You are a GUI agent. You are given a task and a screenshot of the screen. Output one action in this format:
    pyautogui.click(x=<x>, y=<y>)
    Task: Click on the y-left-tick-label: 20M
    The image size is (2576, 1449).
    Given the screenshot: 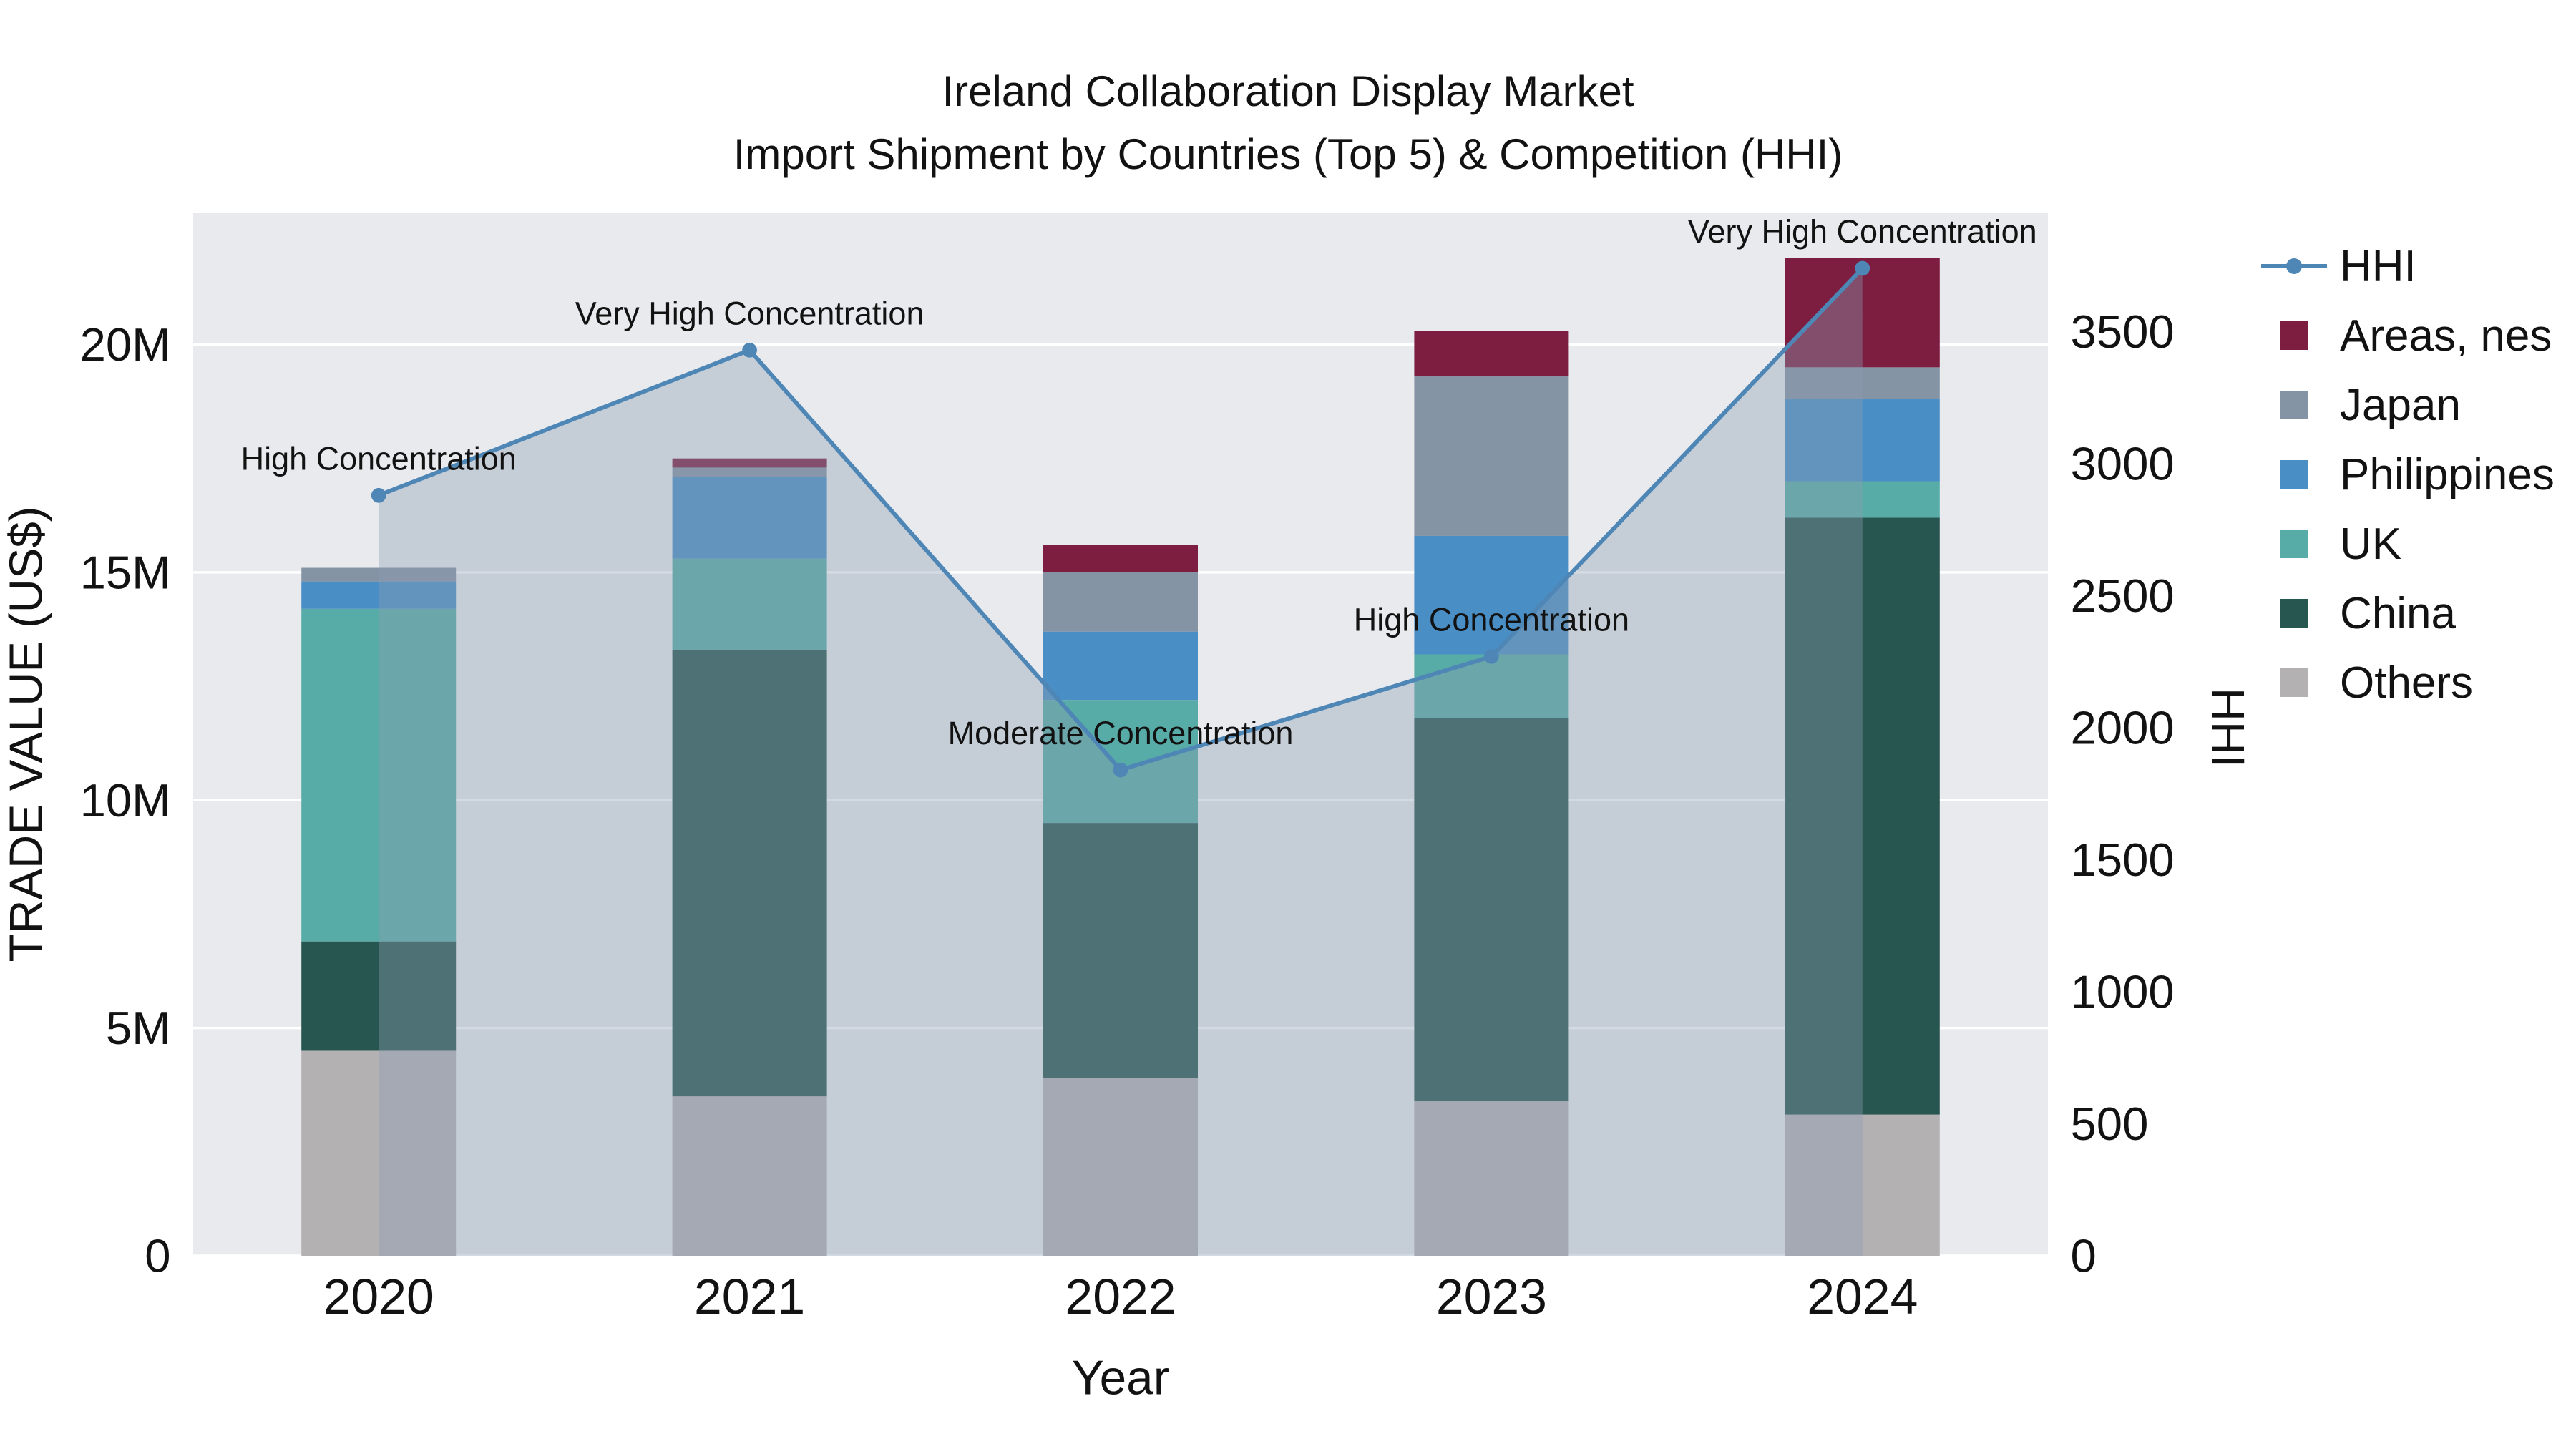 What is the action you would take?
    pyautogui.click(x=125, y=344)
    